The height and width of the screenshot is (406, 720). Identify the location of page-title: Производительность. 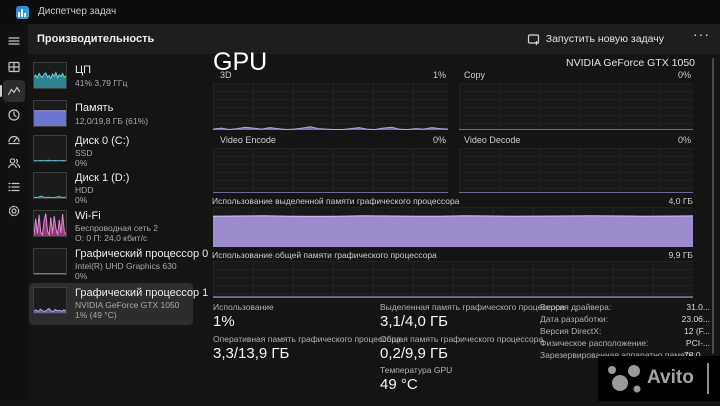
(95, 39).